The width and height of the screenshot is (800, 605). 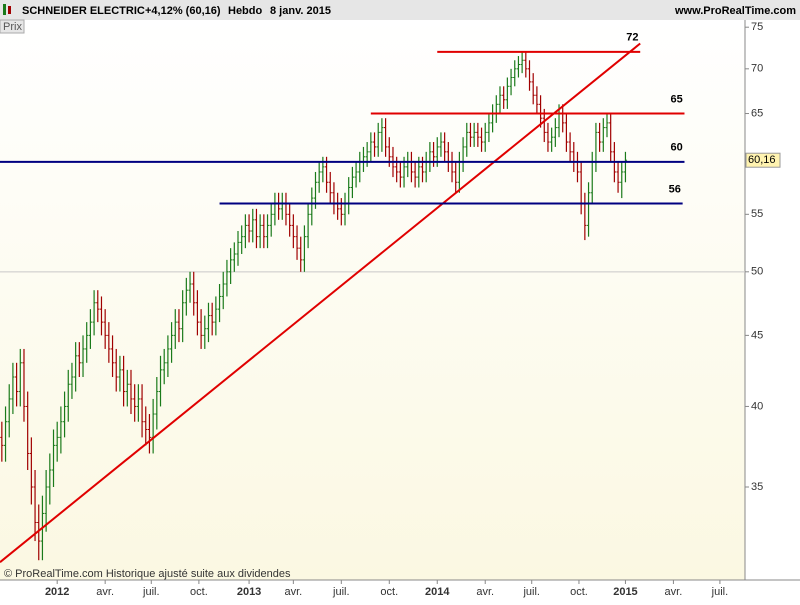 What do you see at coordinates (676, 148) in the screenshot?
I see `level-label: 60` at bounding box center [676, 148].